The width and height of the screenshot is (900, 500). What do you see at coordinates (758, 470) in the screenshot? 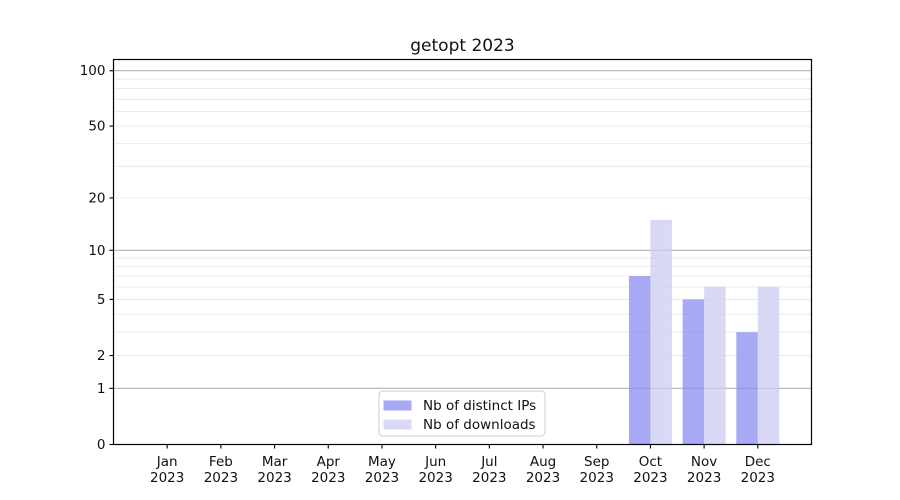
I see `x-tick-label: Dec 2023` at bounding box center [758, 470].